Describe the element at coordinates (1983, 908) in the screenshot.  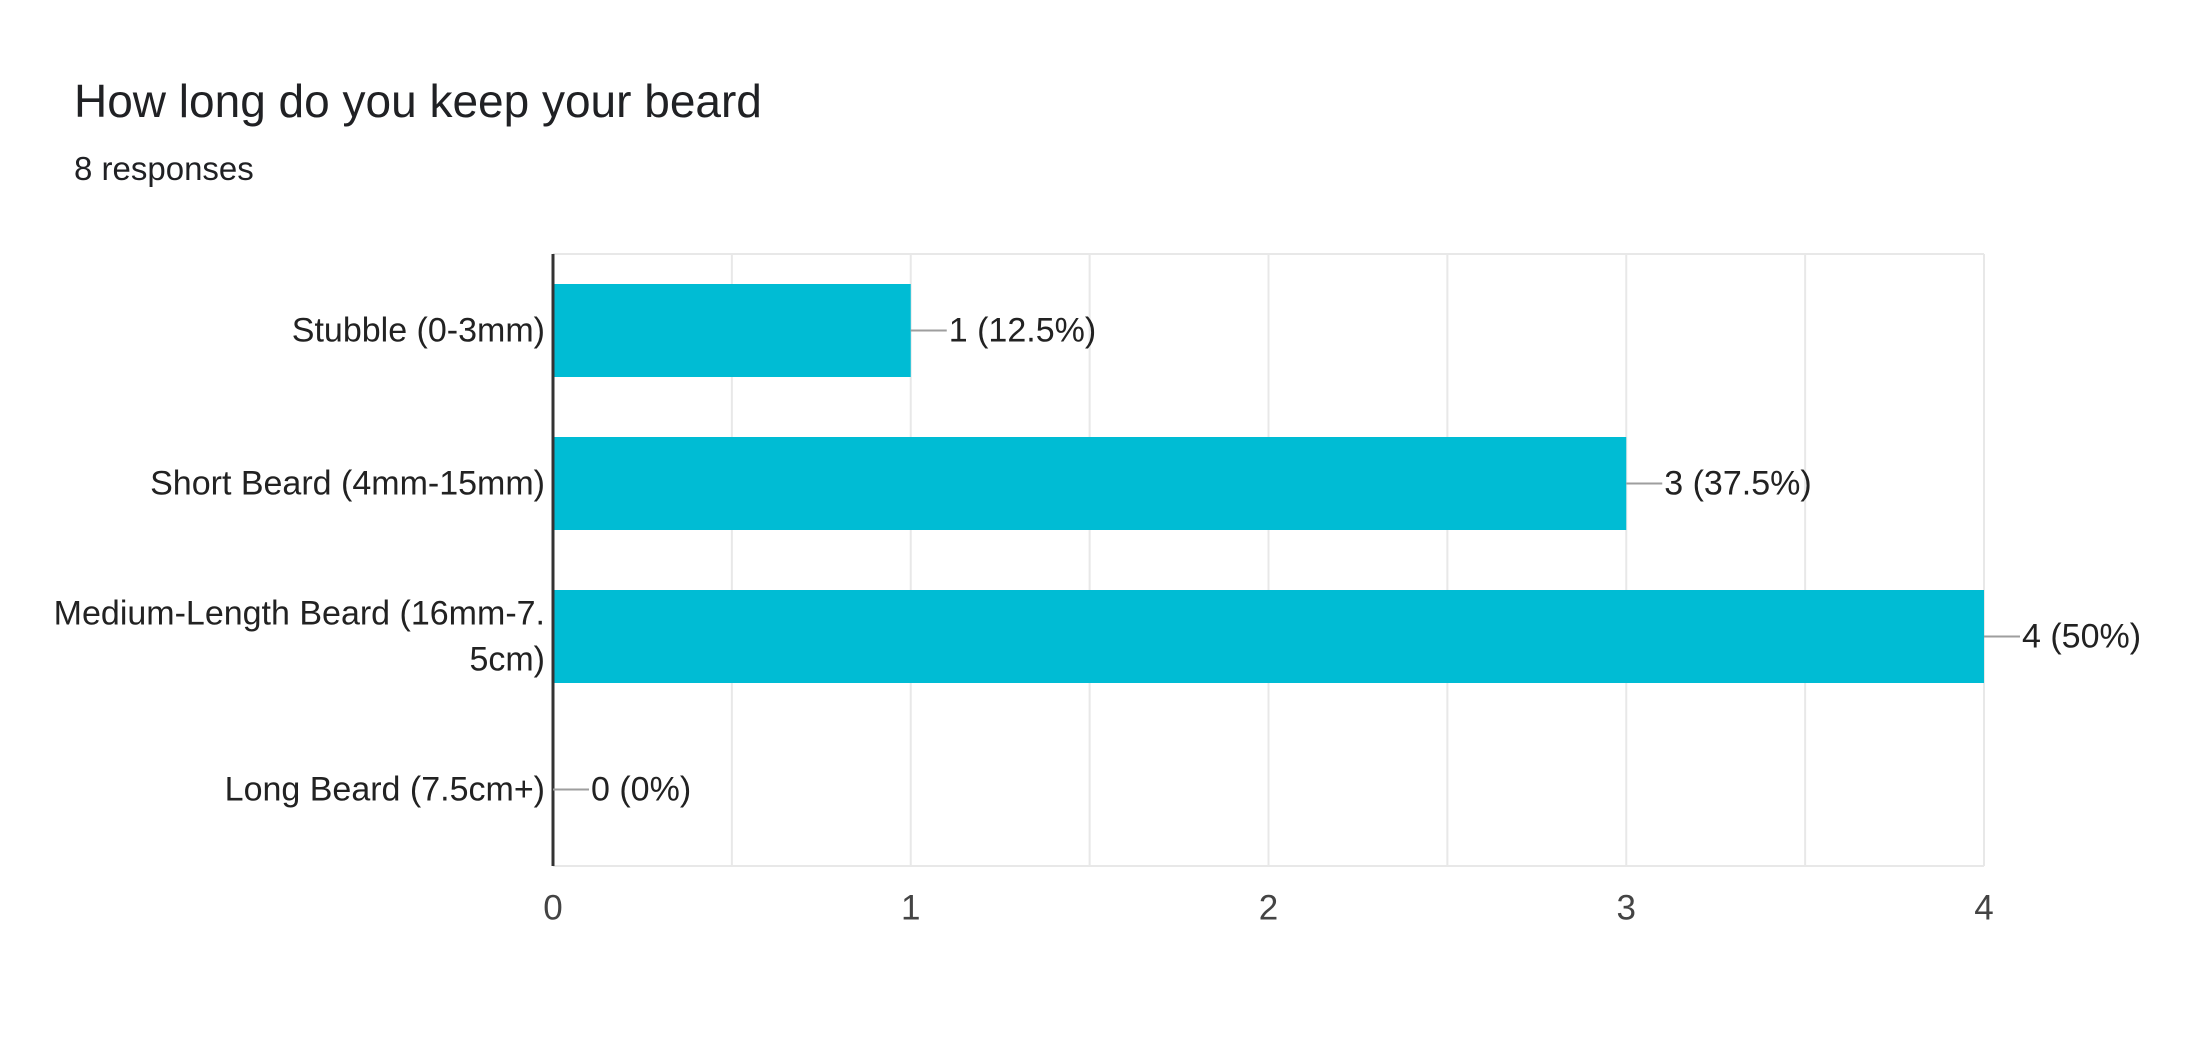
I see `x-tick-label: 4` at that location.